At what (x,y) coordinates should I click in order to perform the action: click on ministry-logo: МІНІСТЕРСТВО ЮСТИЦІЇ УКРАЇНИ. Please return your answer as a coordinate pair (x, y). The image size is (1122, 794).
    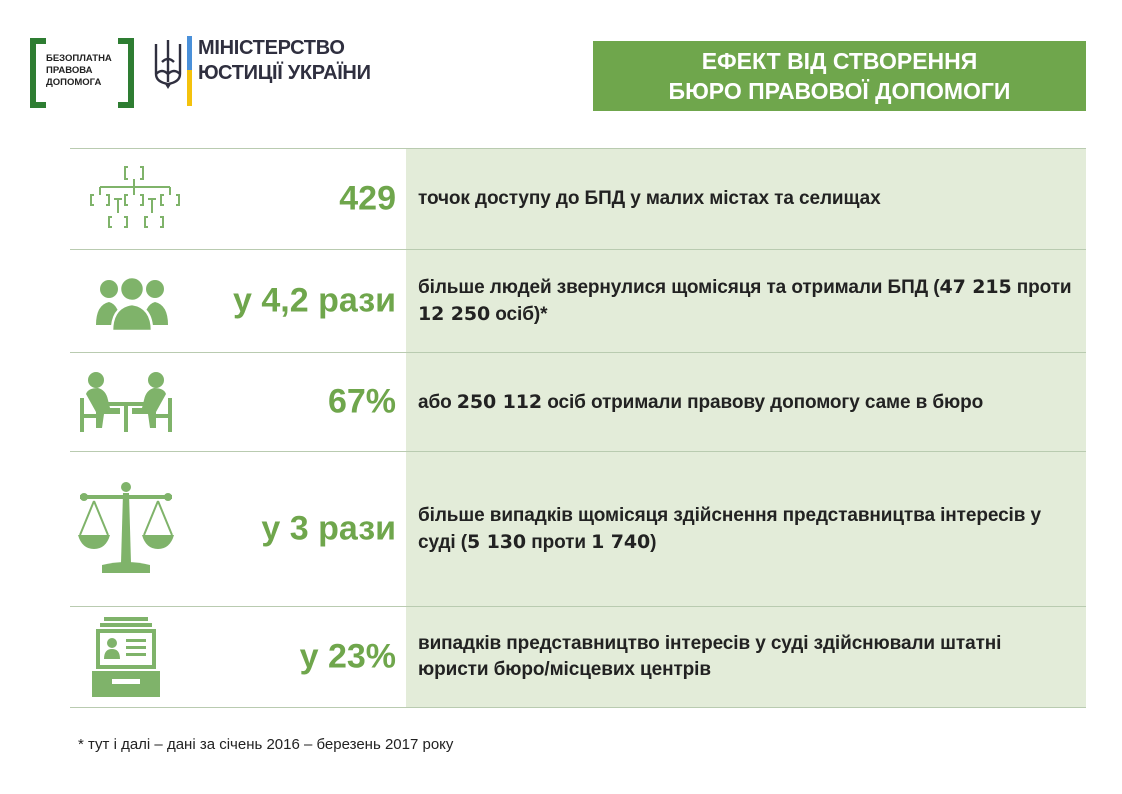
    Looking at the image, I should click on (272, 74).